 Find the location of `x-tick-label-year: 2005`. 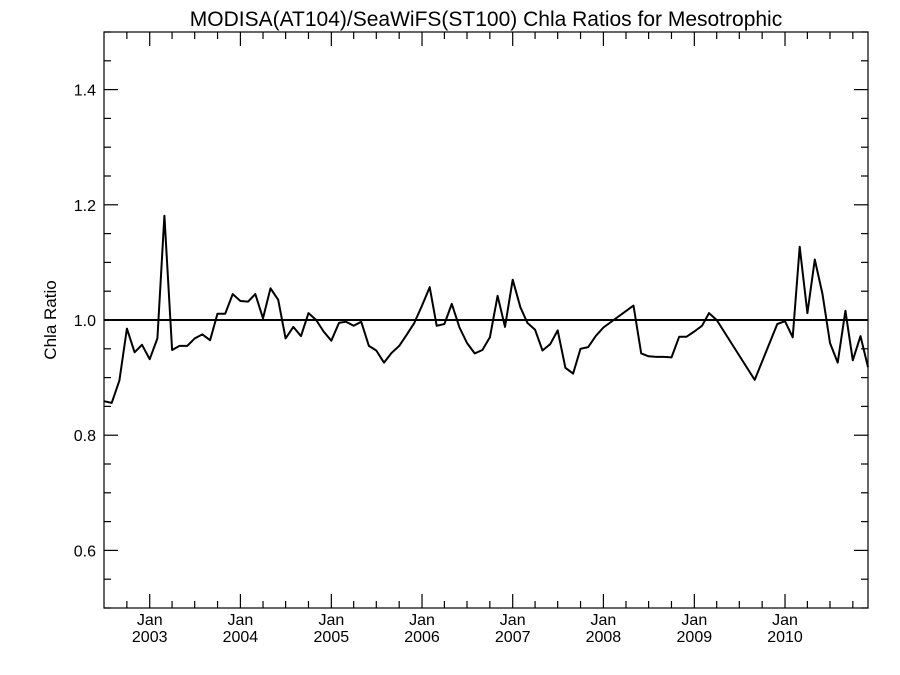

x-tick-label-year: 2005 is located at coordinates (332, 637).